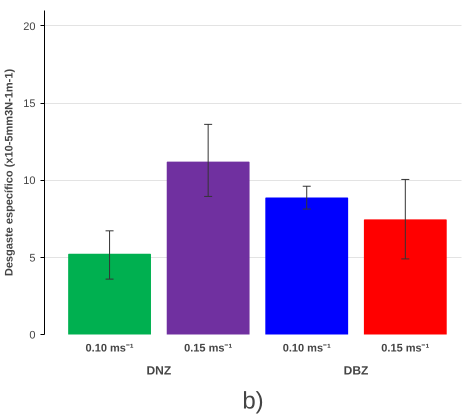 The width and height of the screenshot is (466, 419). What do you see at coordinates (9, 172) in the screenshot?
I see `y-axis-title: Desgaste específico (x10-5mm3N-1m-1)` at bounding box center [9, 172].